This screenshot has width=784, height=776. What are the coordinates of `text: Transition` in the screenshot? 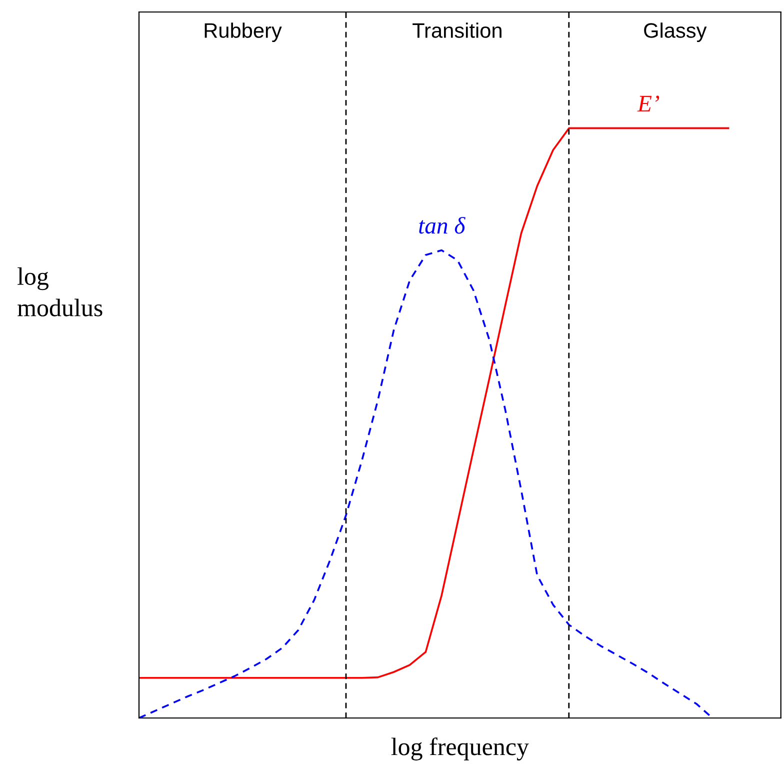 It's located at (457, 30).